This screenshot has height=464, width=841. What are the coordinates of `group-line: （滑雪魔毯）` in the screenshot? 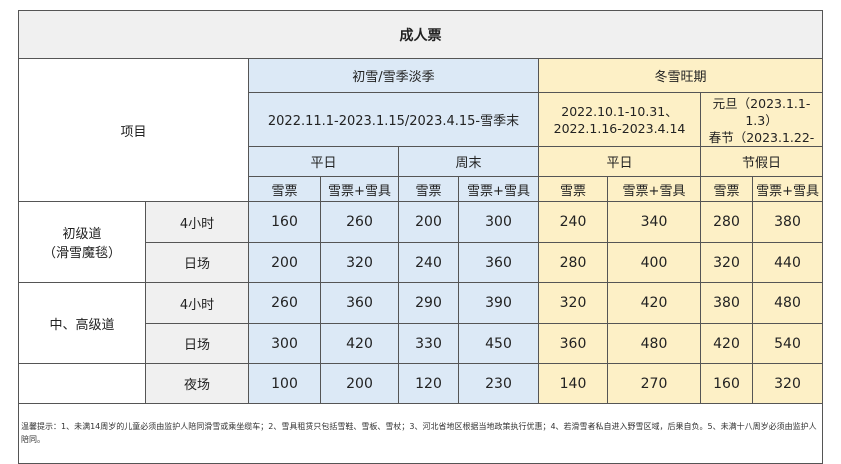 It's located at (81, 253).